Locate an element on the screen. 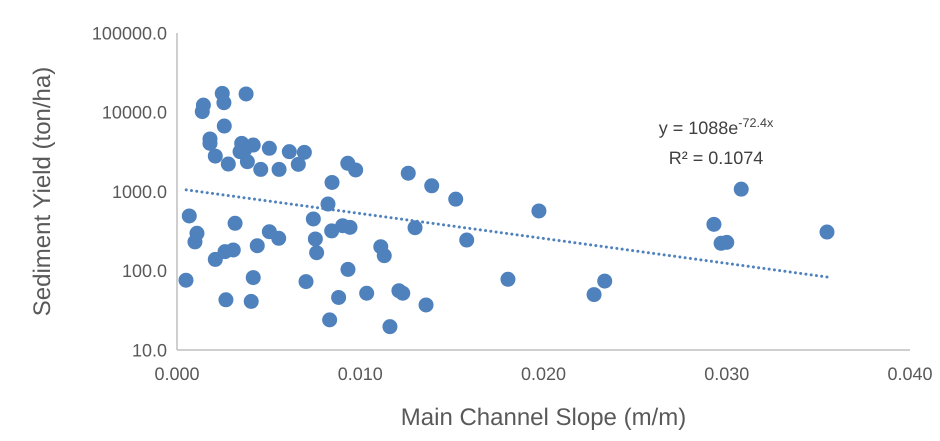 Image resolution: width=940 pixels, height=441 pixels. x-axis-title: Main Channel Slope (m/m) is located at coordinates (543, 417).